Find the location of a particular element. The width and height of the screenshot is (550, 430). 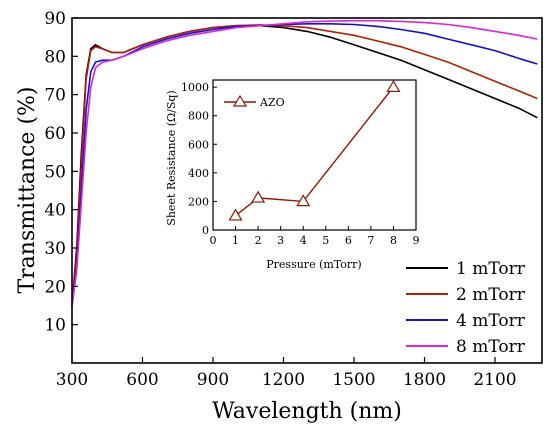

y-tick-label: 20 is located at coordinates (55, 287).